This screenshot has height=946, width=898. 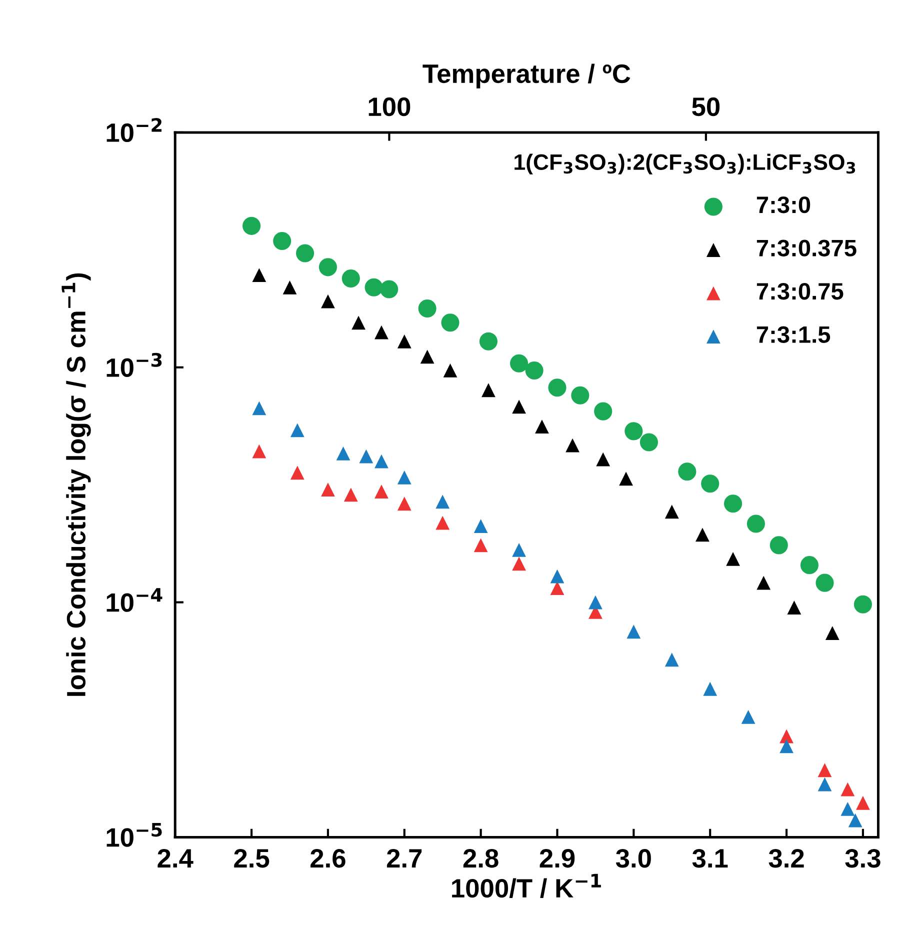 I want to click on legend-label: 7:3:1.5, so click(x=793, y=334).